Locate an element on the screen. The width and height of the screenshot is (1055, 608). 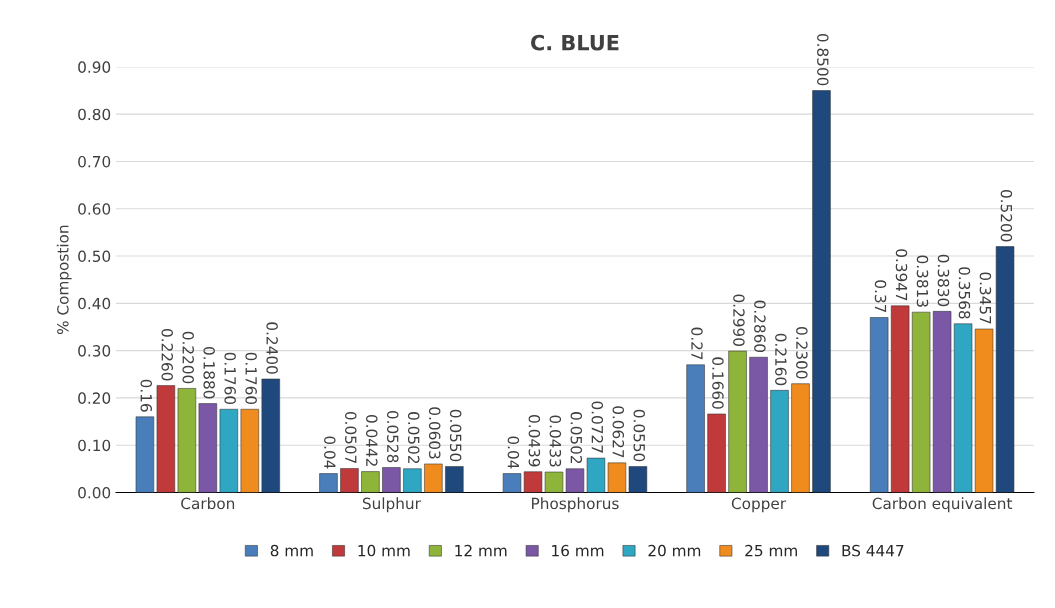
data-label: 0.0507 is located at coordinates (351, 437).